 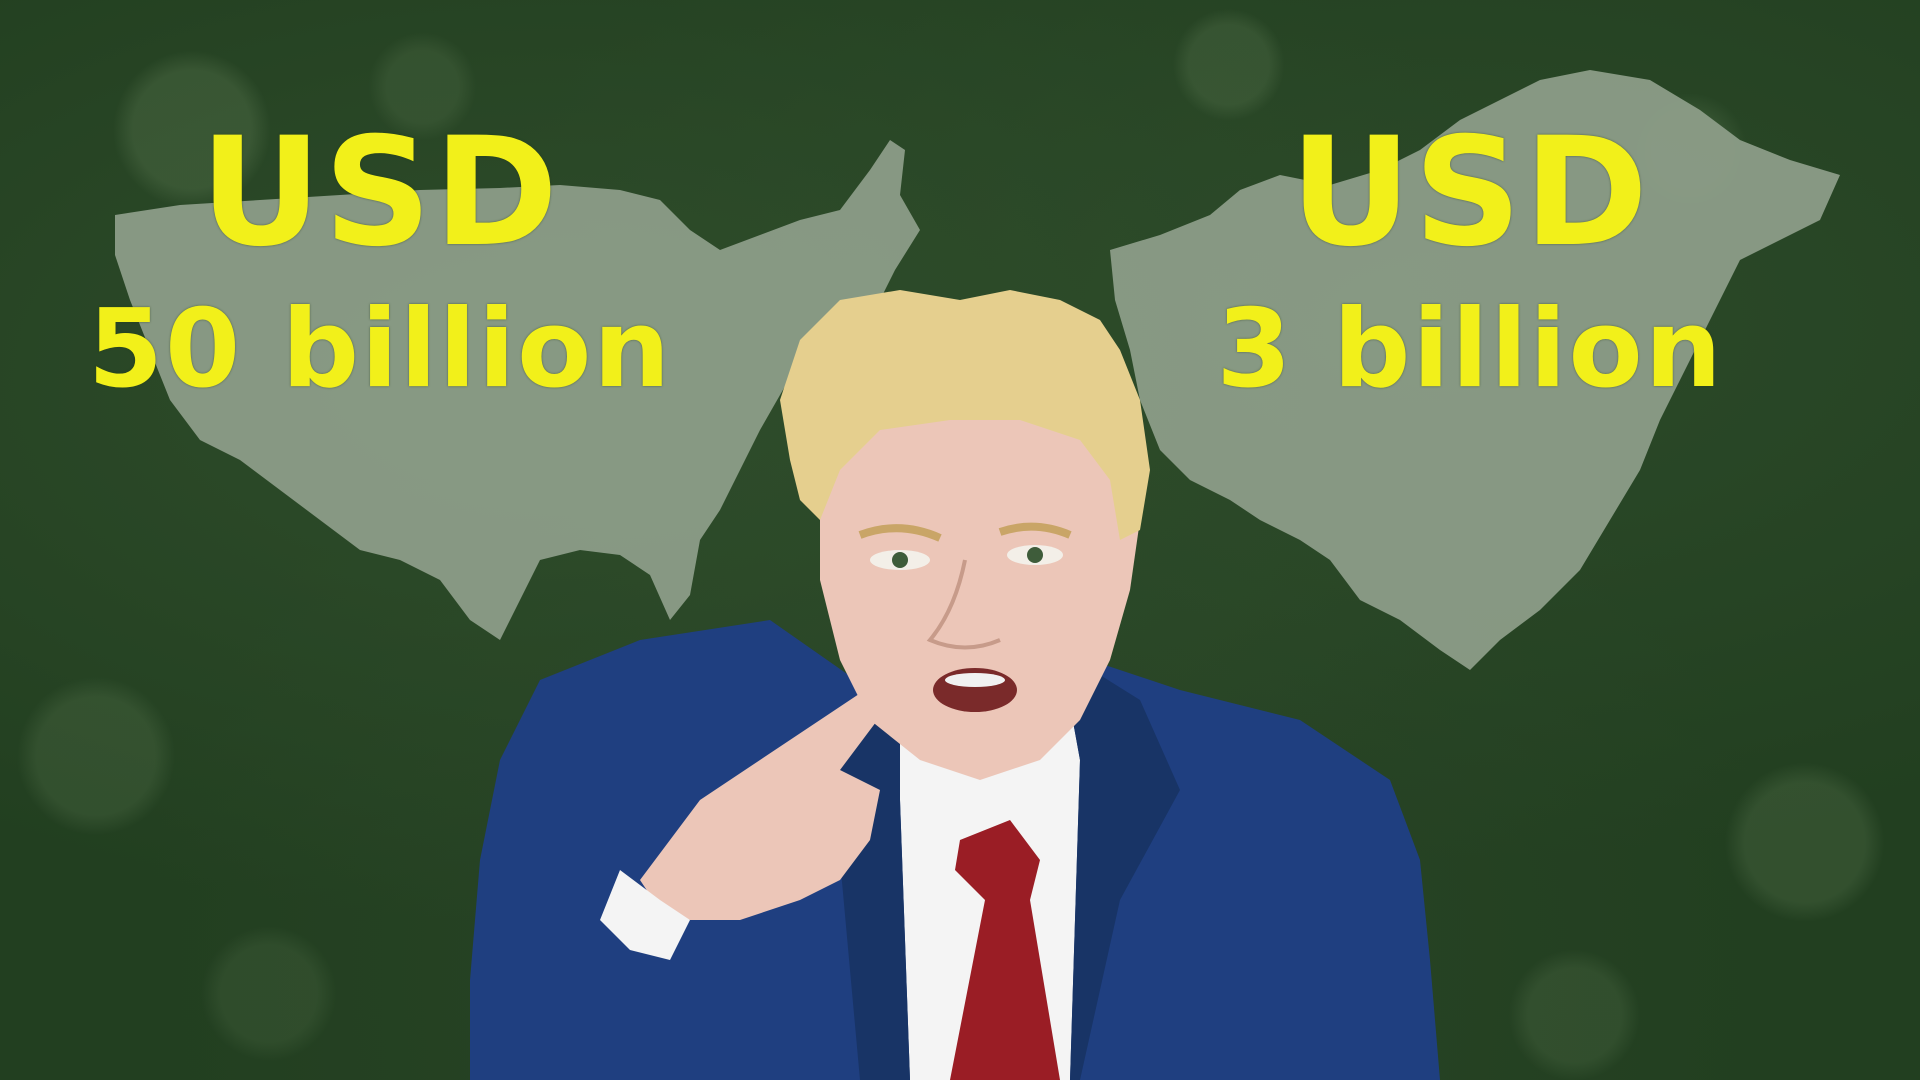 What do you see at coordinates (900, 560) in the screenshot?
I see `left-pupil-icon` at bounding box center [900, 560].